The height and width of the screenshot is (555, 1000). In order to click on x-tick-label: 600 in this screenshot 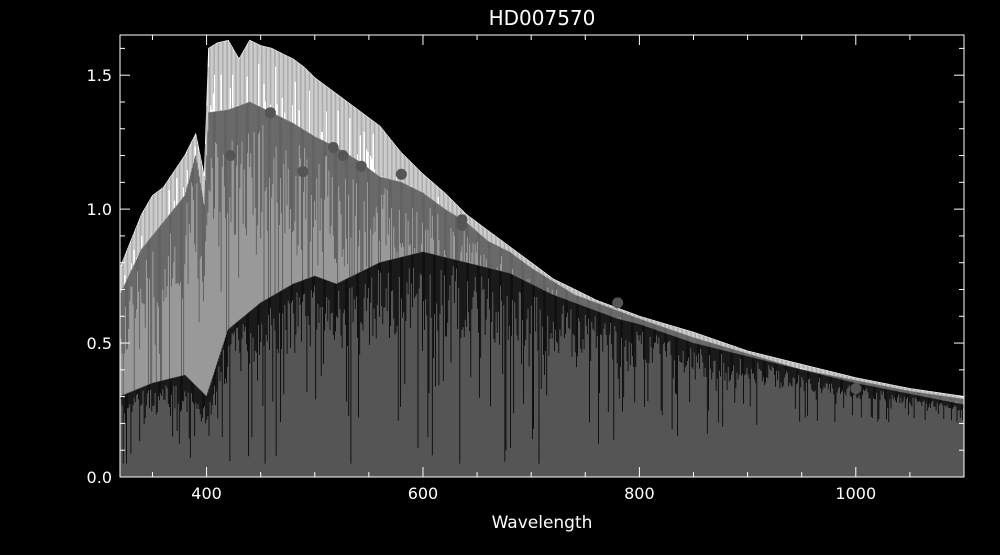, I will do `click(423, 493)`.